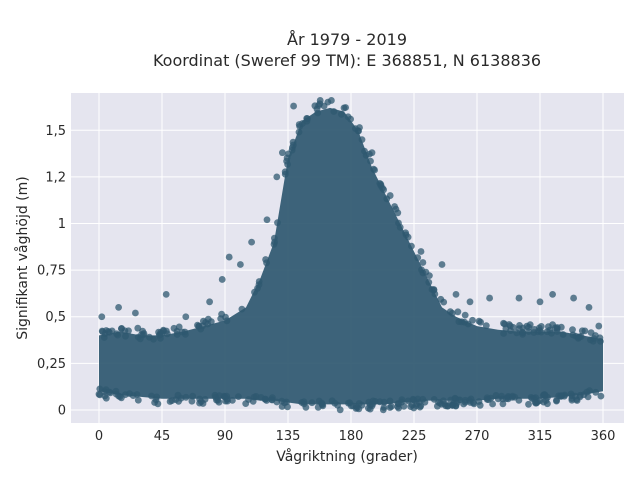 This screenshot has width=640, height=484. I want to click on y-tick-label: 1,2, so click(55, 177).